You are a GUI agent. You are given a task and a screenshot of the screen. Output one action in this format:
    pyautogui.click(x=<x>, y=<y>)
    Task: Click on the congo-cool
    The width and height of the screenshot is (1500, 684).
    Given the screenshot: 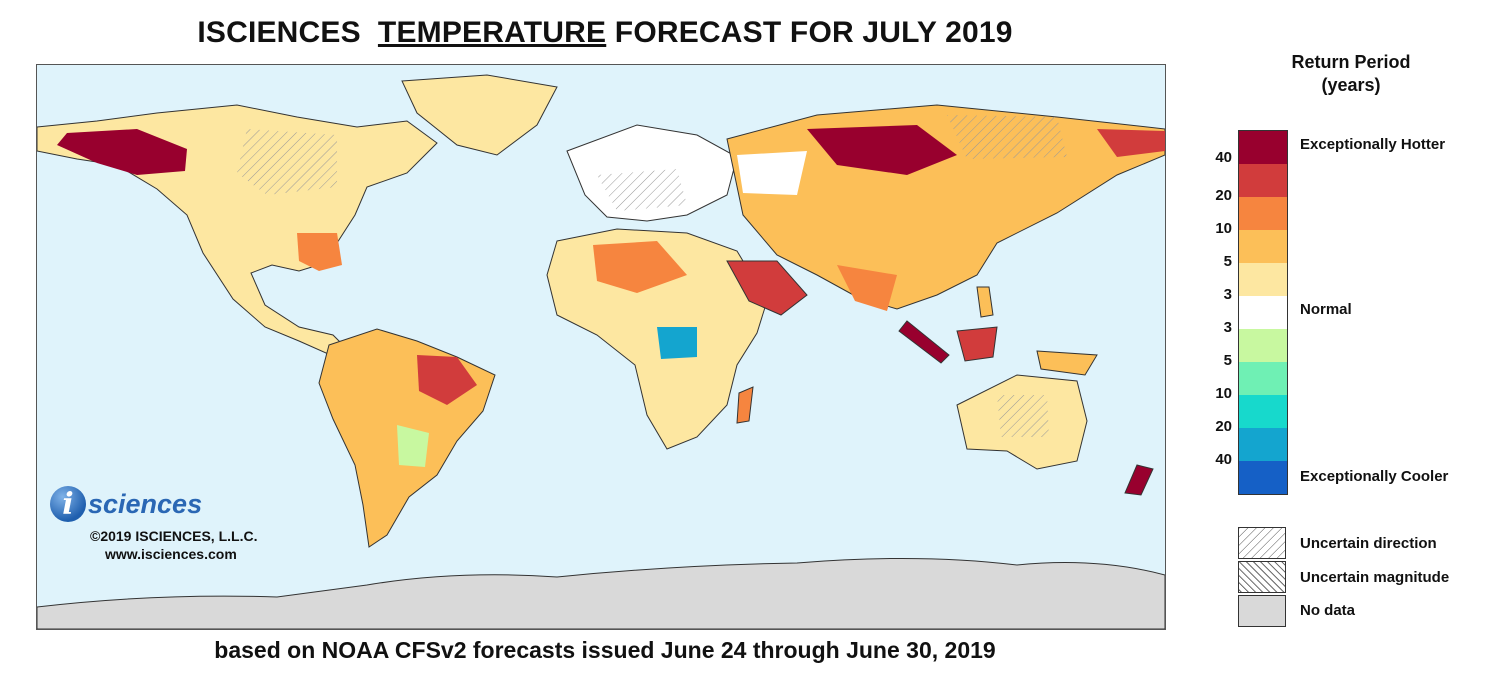 What is the action you would take?
    pyautogui.click(x=677, y=343)
    